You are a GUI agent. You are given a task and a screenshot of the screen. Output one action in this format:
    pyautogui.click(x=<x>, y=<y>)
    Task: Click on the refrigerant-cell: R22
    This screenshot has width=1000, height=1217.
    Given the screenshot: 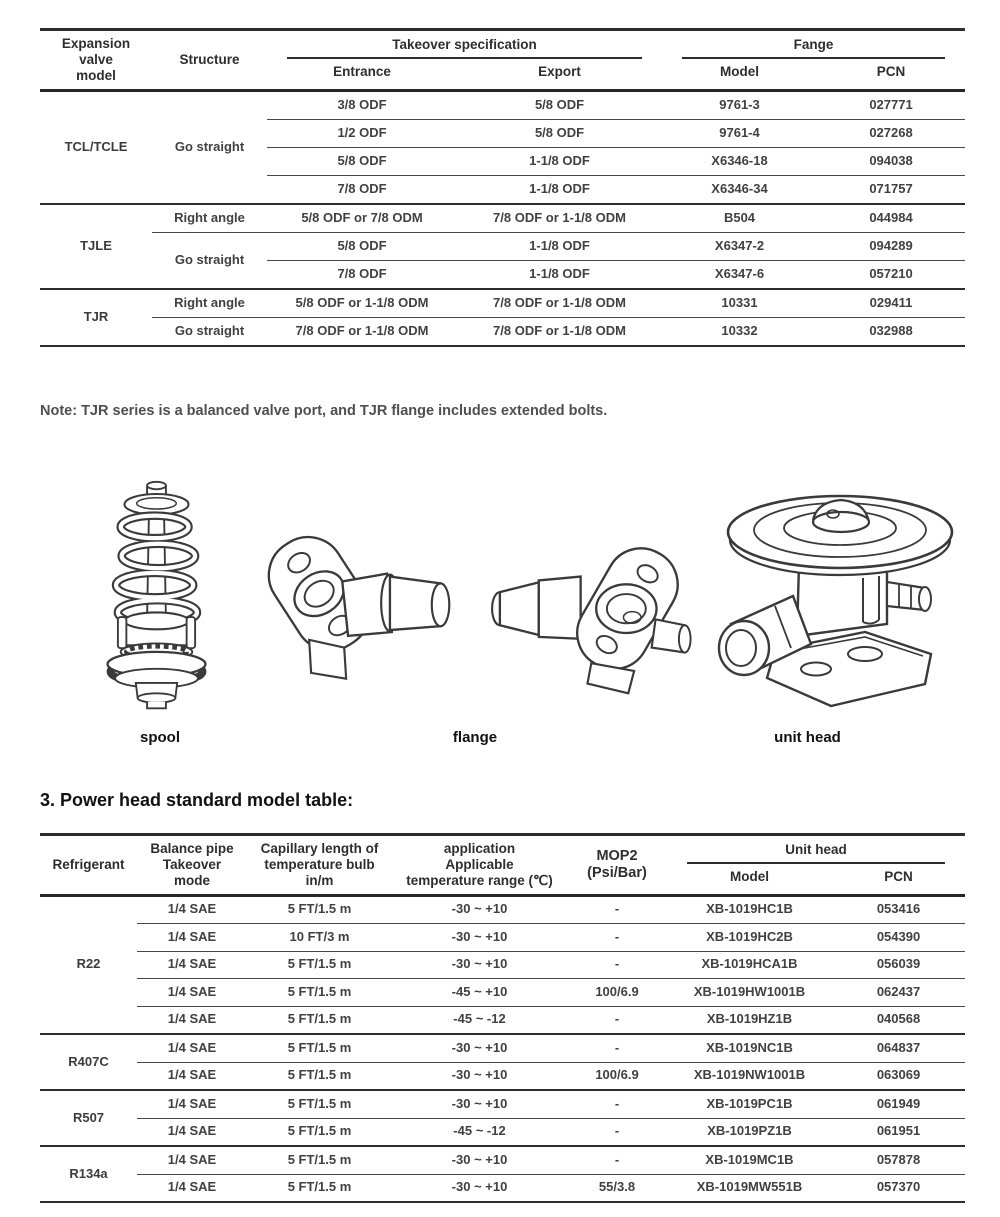 What is the action you would take?
    pyautogui.click(x=88, y=964)
    